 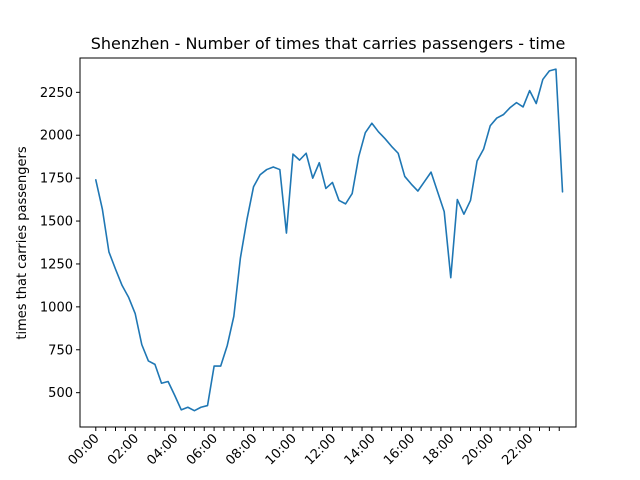 I want to click on x-tick-label: 00:00, so click(x=84, y=449).